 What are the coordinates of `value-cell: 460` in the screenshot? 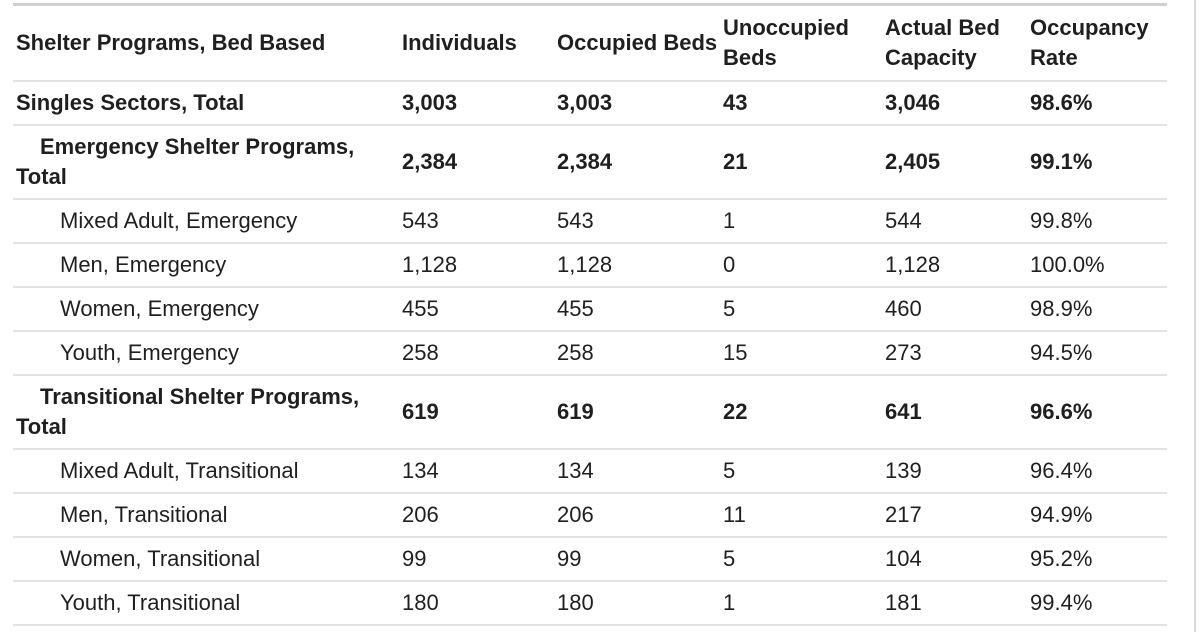 It's located at (957, 310).